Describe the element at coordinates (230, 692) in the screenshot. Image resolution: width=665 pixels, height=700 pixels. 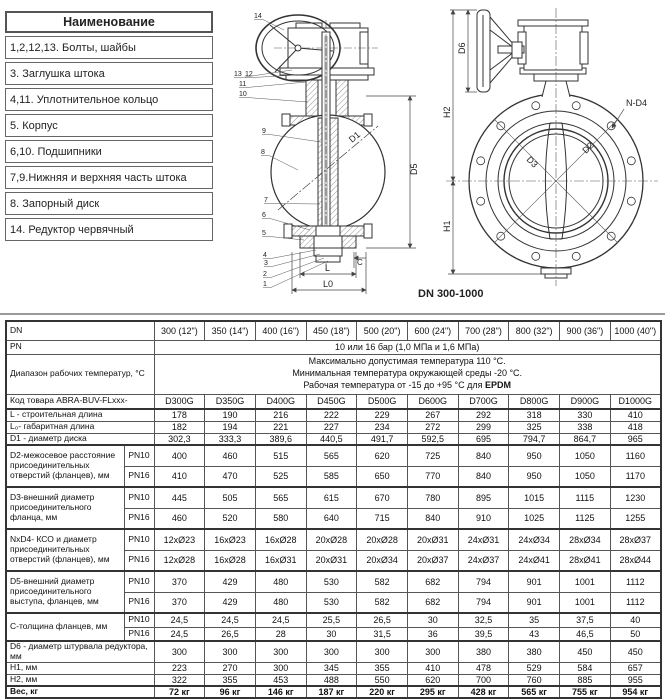
I see `spec-cell: 96 кг` at that location.